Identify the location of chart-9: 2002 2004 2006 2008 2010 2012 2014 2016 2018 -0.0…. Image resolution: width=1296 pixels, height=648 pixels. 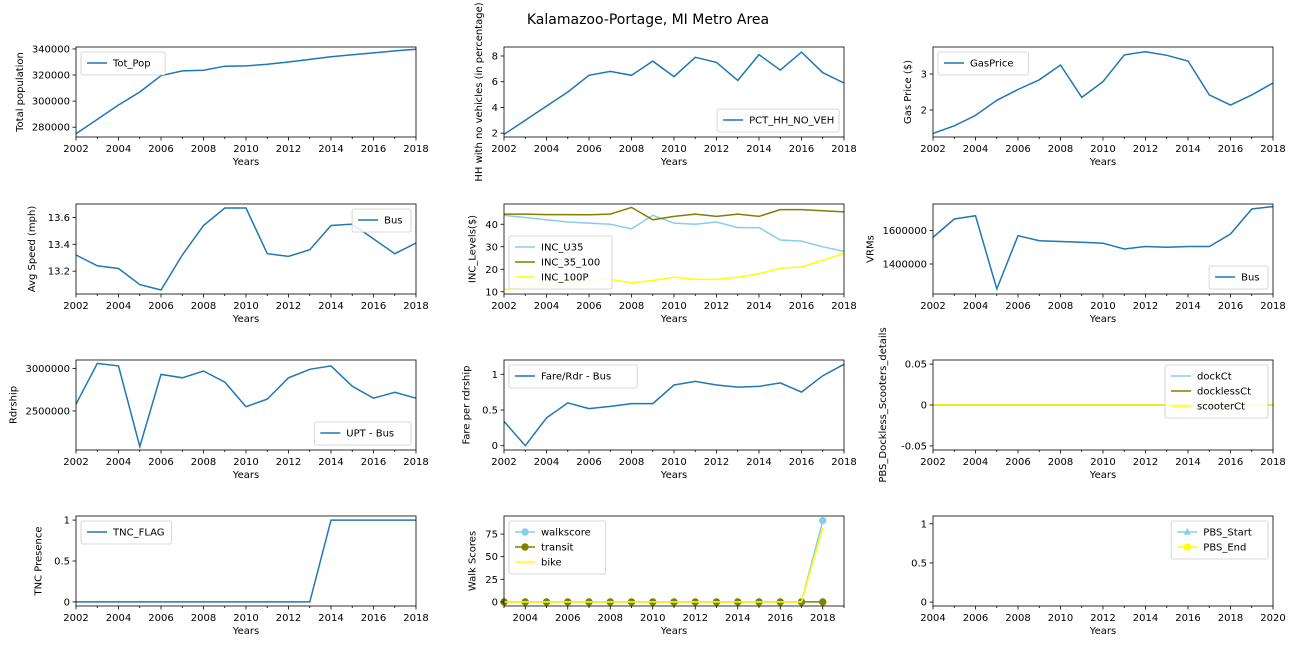
(1082, 404).